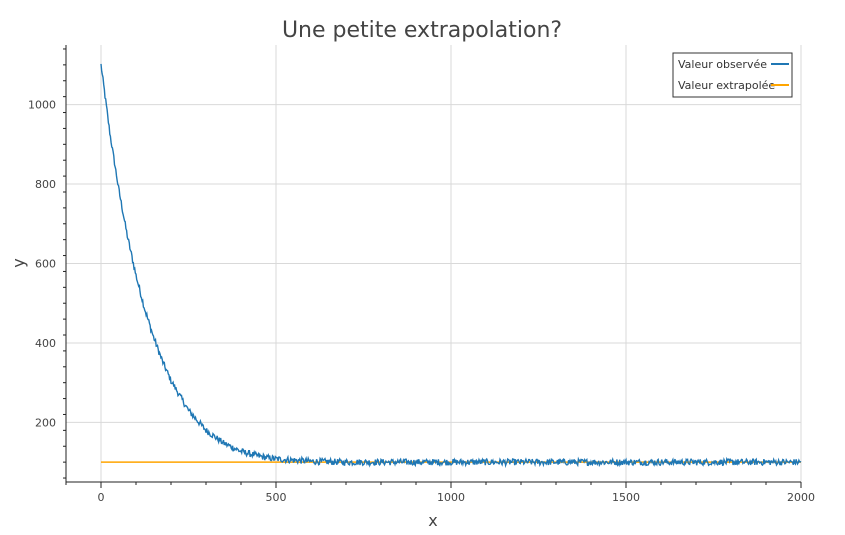  Describe the element at coordinates (45, 343) in the screenshot. I see `y-tick-label: 400` at that location.